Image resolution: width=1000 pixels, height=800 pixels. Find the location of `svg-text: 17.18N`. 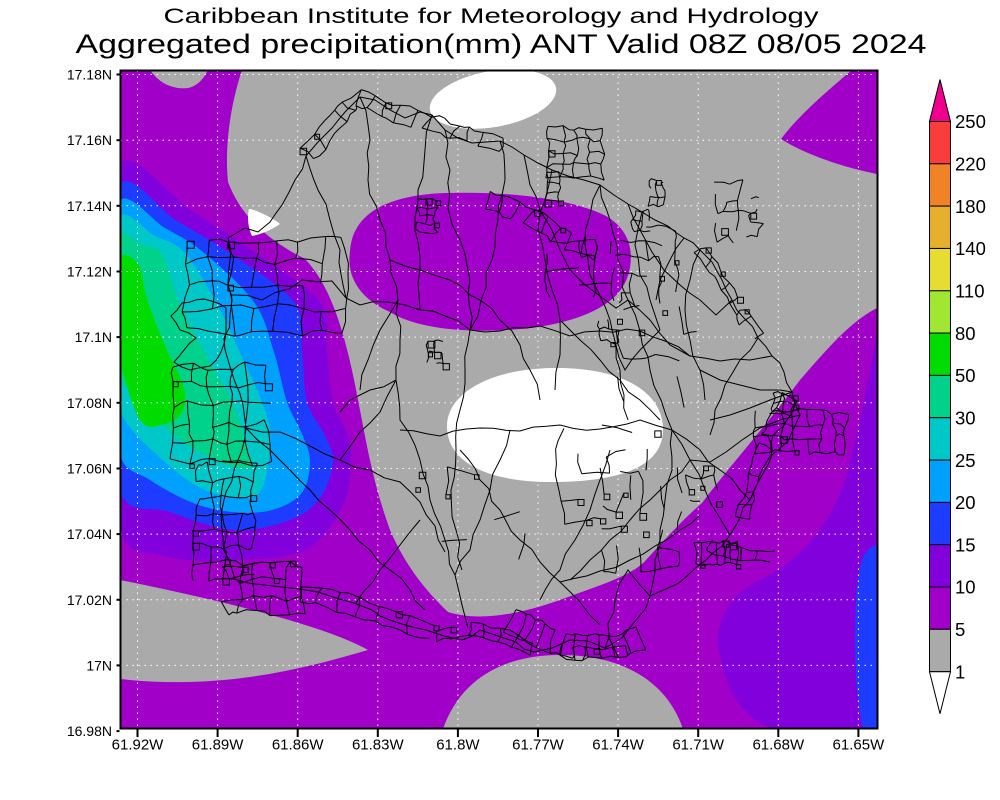

svg-text: 17.18N is located at coordinates (89, 75).